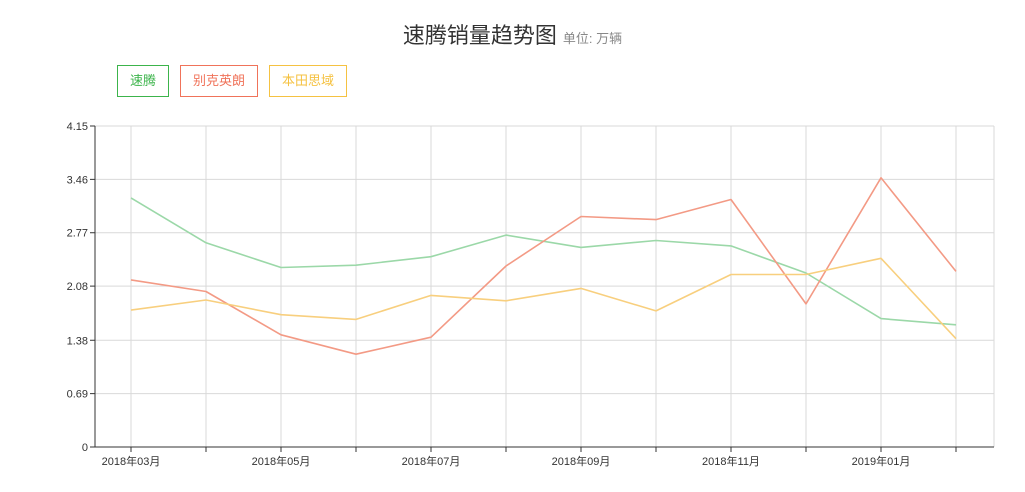  Describe the element at coordinates (219, 81) in the screenshot. I see `legend-item-buick-excelle: 别克英朗` at that location.